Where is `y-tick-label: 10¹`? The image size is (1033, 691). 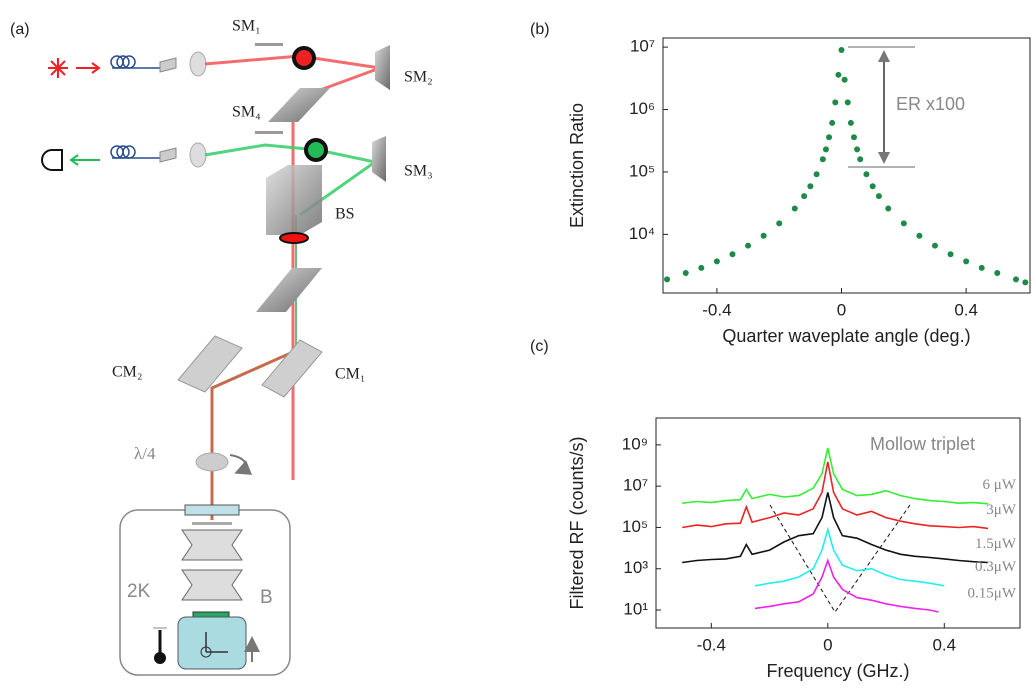
y-tick-label: 10¹ is located at coordinates (635, 609).